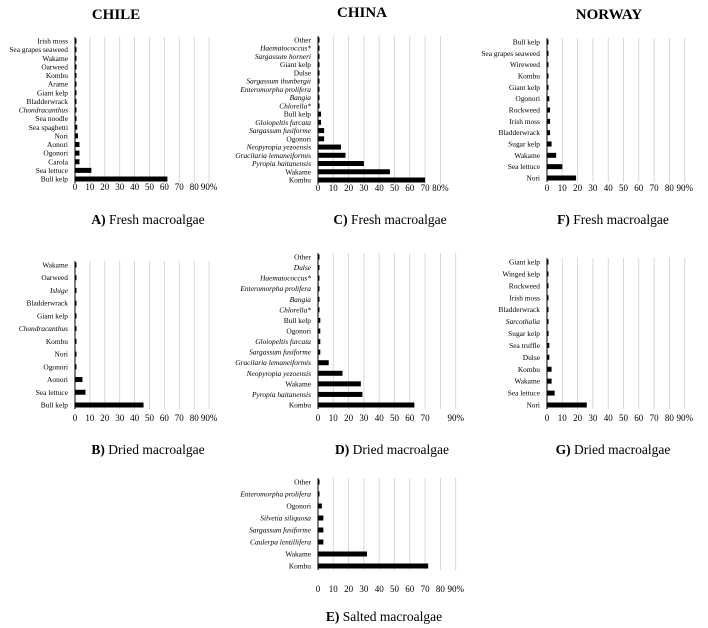 The image size is (708, 628). I want to click on category-label: Sargassum thunbergii, so click(278, 81).